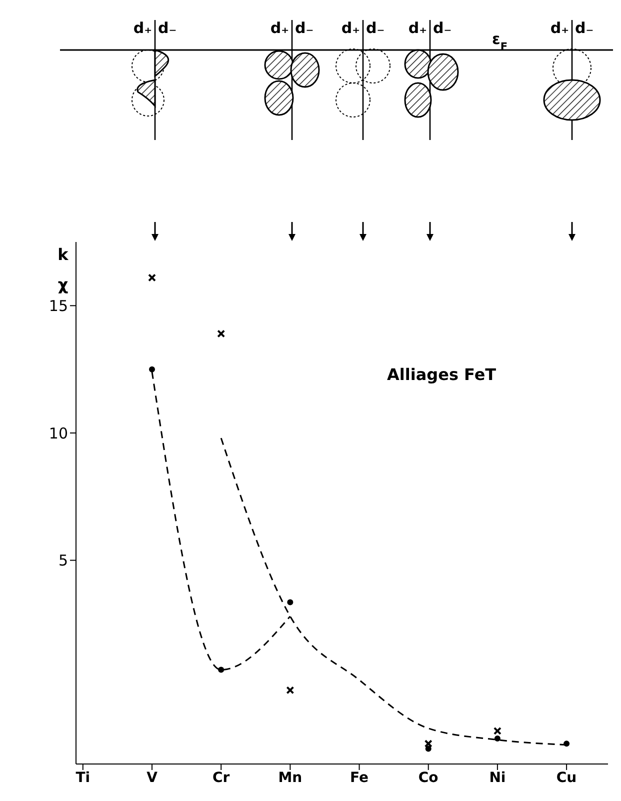 This screenshot has width=621, height=801. Describe the element at coordinates (152, 778) in the screenshot. I see `x-tick-label: V` at that location.